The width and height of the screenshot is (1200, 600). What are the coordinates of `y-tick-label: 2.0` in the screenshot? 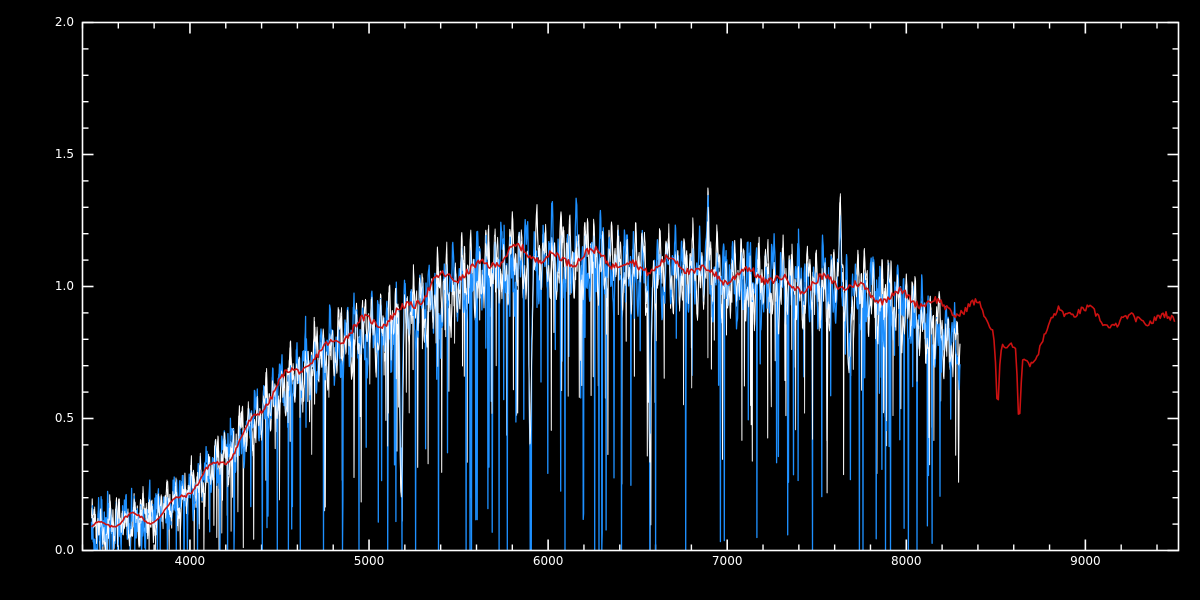 It's located at (64, 21).